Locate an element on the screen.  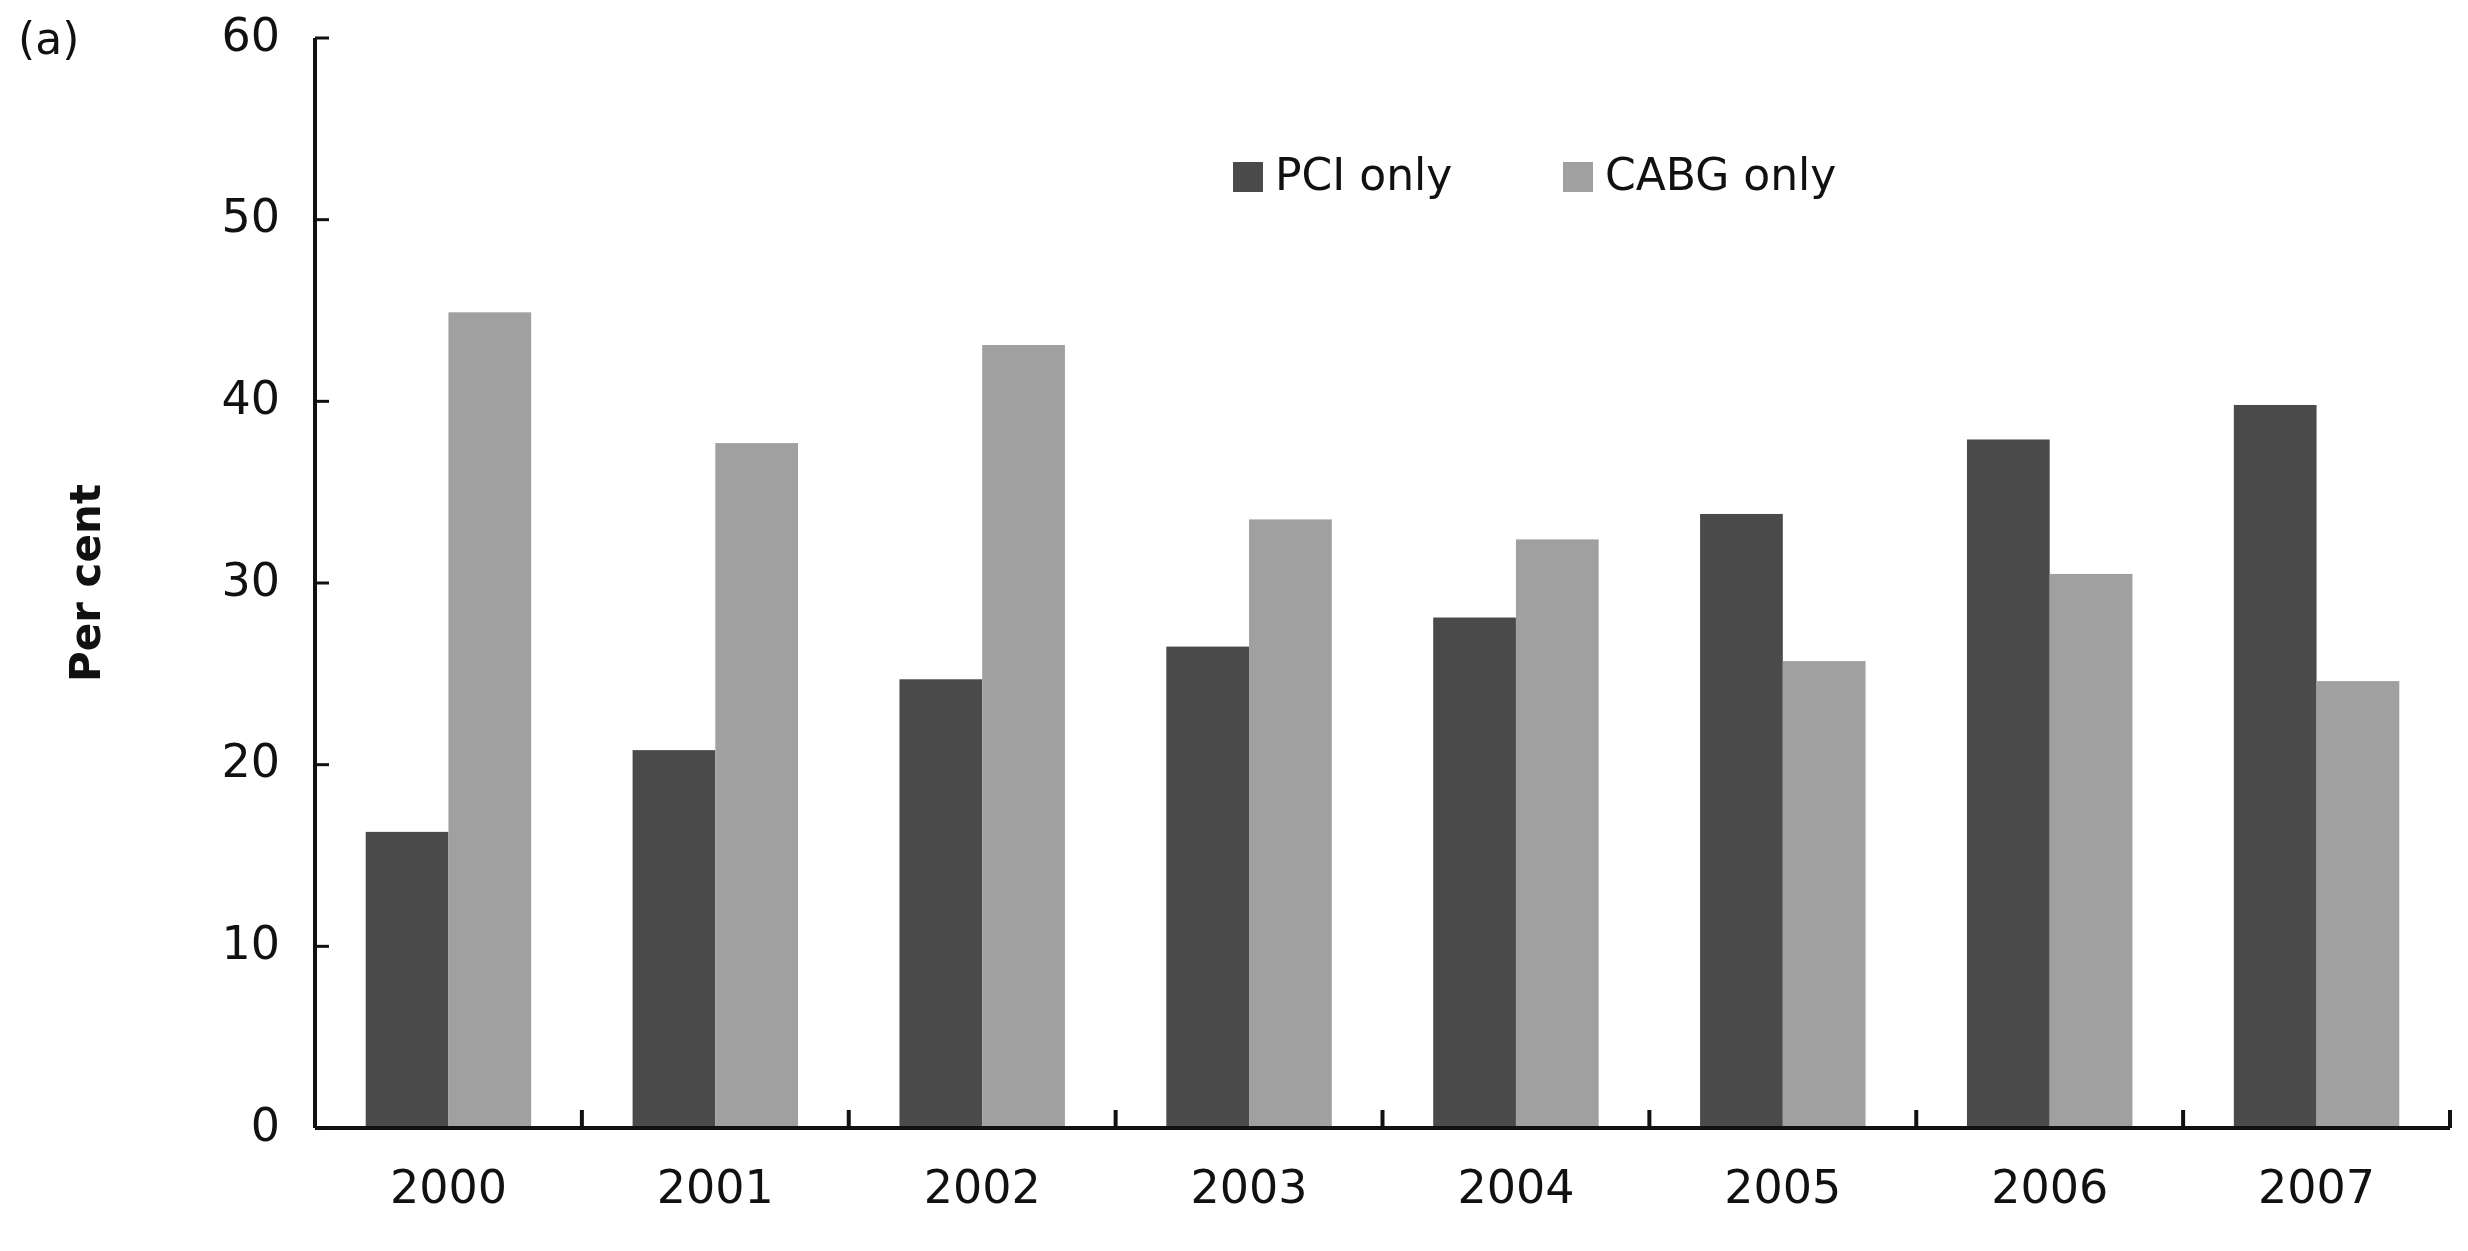
x-tick-label: 2003 is located at coordinates (1249, 1186).